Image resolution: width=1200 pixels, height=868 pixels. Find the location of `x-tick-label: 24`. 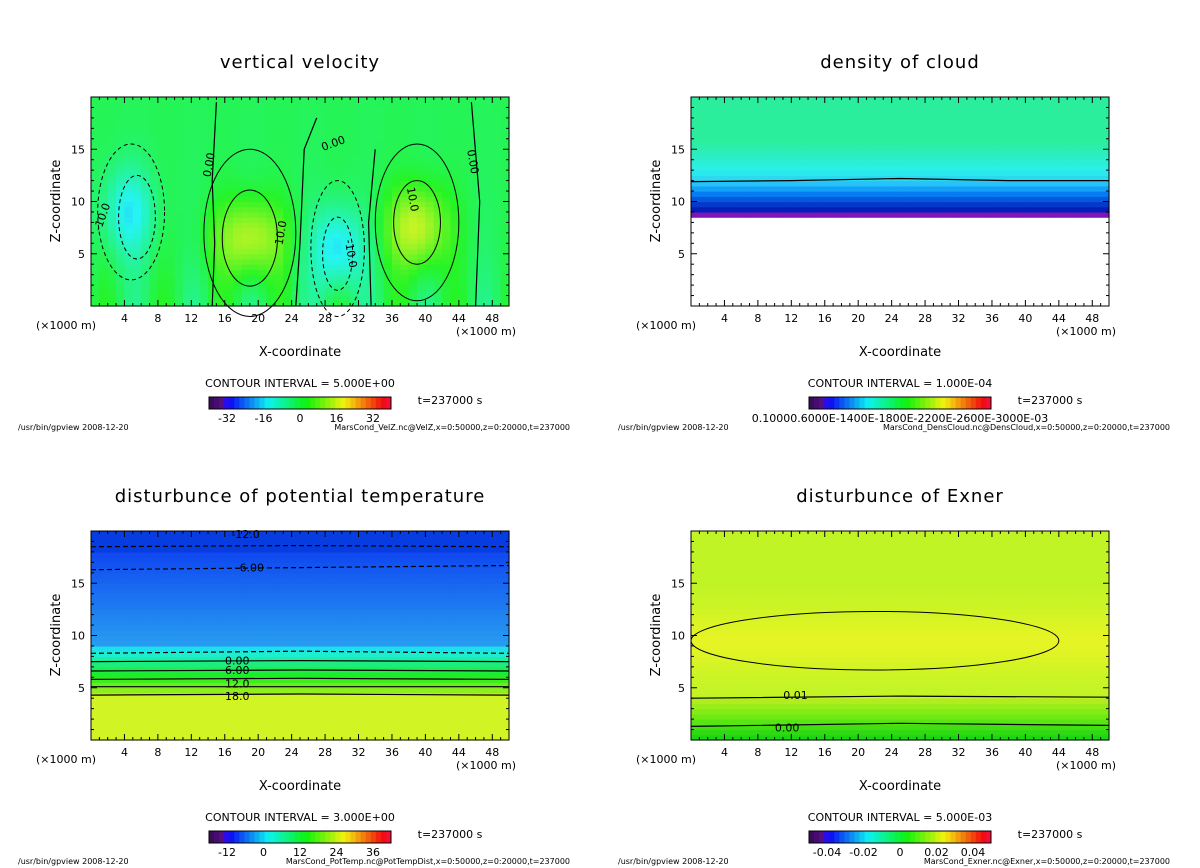

x-tick-label: 24 is located at coordinates (892, 318).